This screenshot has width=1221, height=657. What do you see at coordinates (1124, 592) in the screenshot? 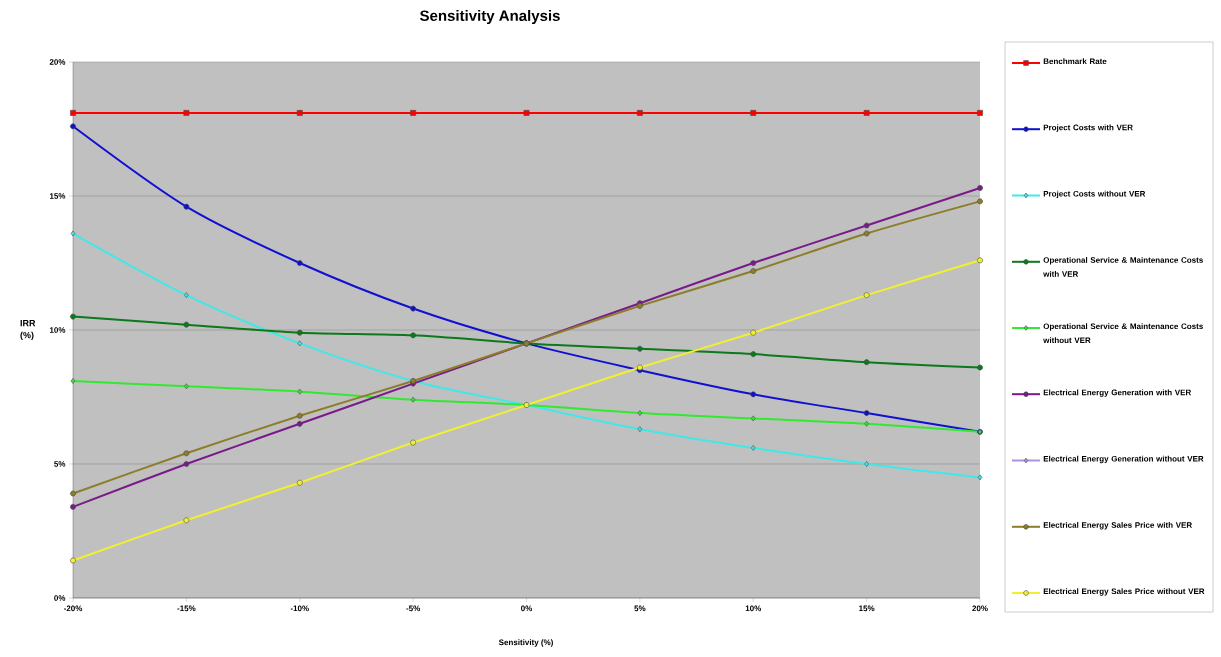
I see `legend-label: Electrical Energy Sales Price without VER` at bounding box center [1124, 592].